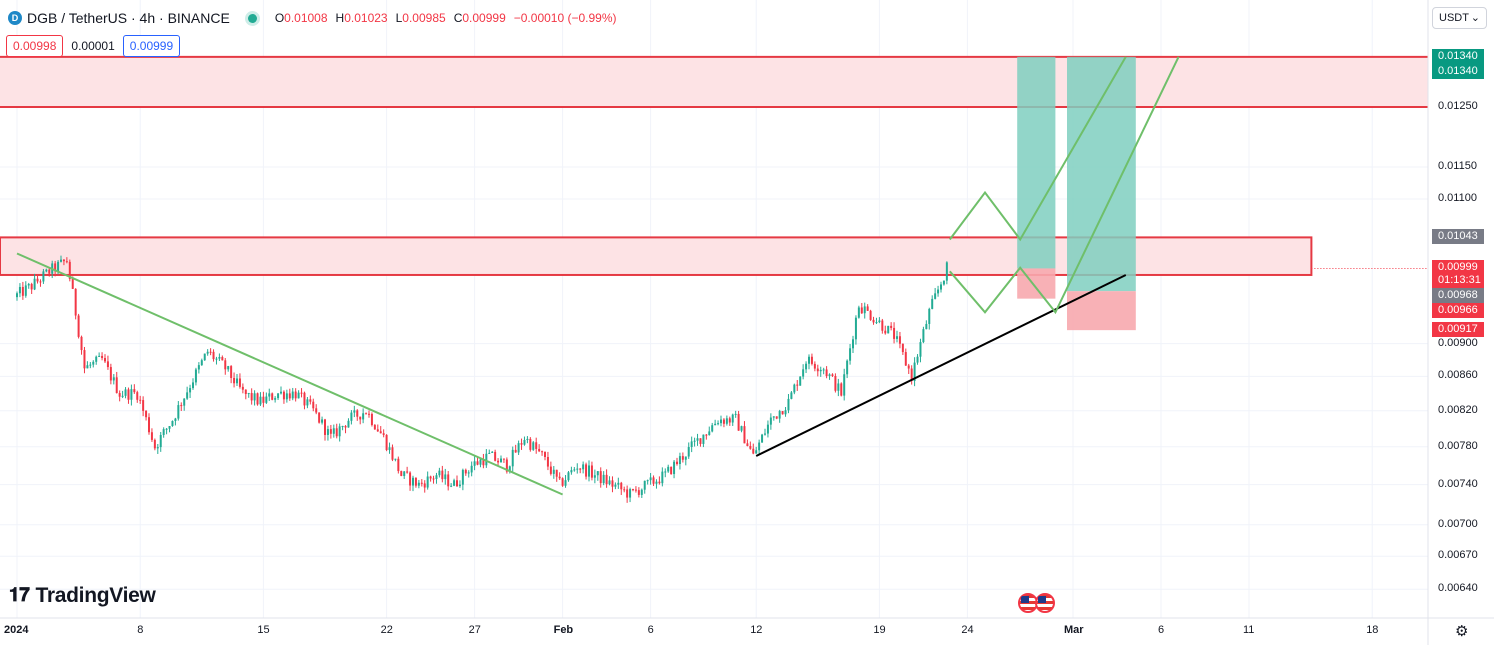 The height and width of the screenshot is (645, 1494). Describe the element at coordinates (19, 595) in the screenshot. I see `tradingview-mark-icon: 𝟏𝟕` at that location.